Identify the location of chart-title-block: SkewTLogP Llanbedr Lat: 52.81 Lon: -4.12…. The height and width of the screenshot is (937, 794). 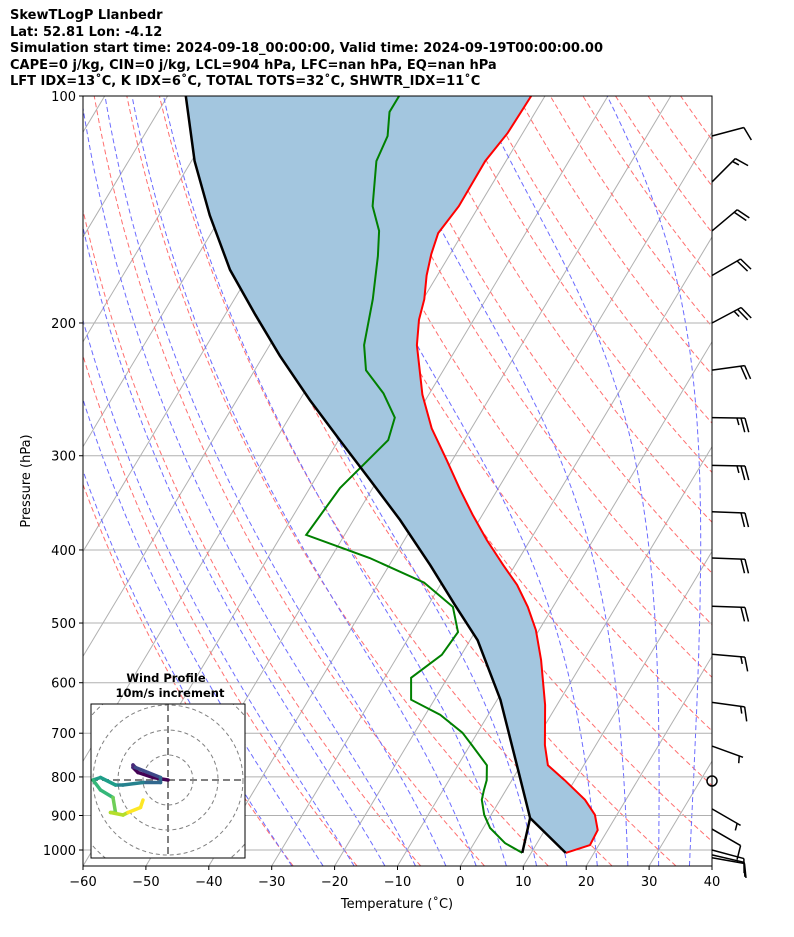
(306, 49).